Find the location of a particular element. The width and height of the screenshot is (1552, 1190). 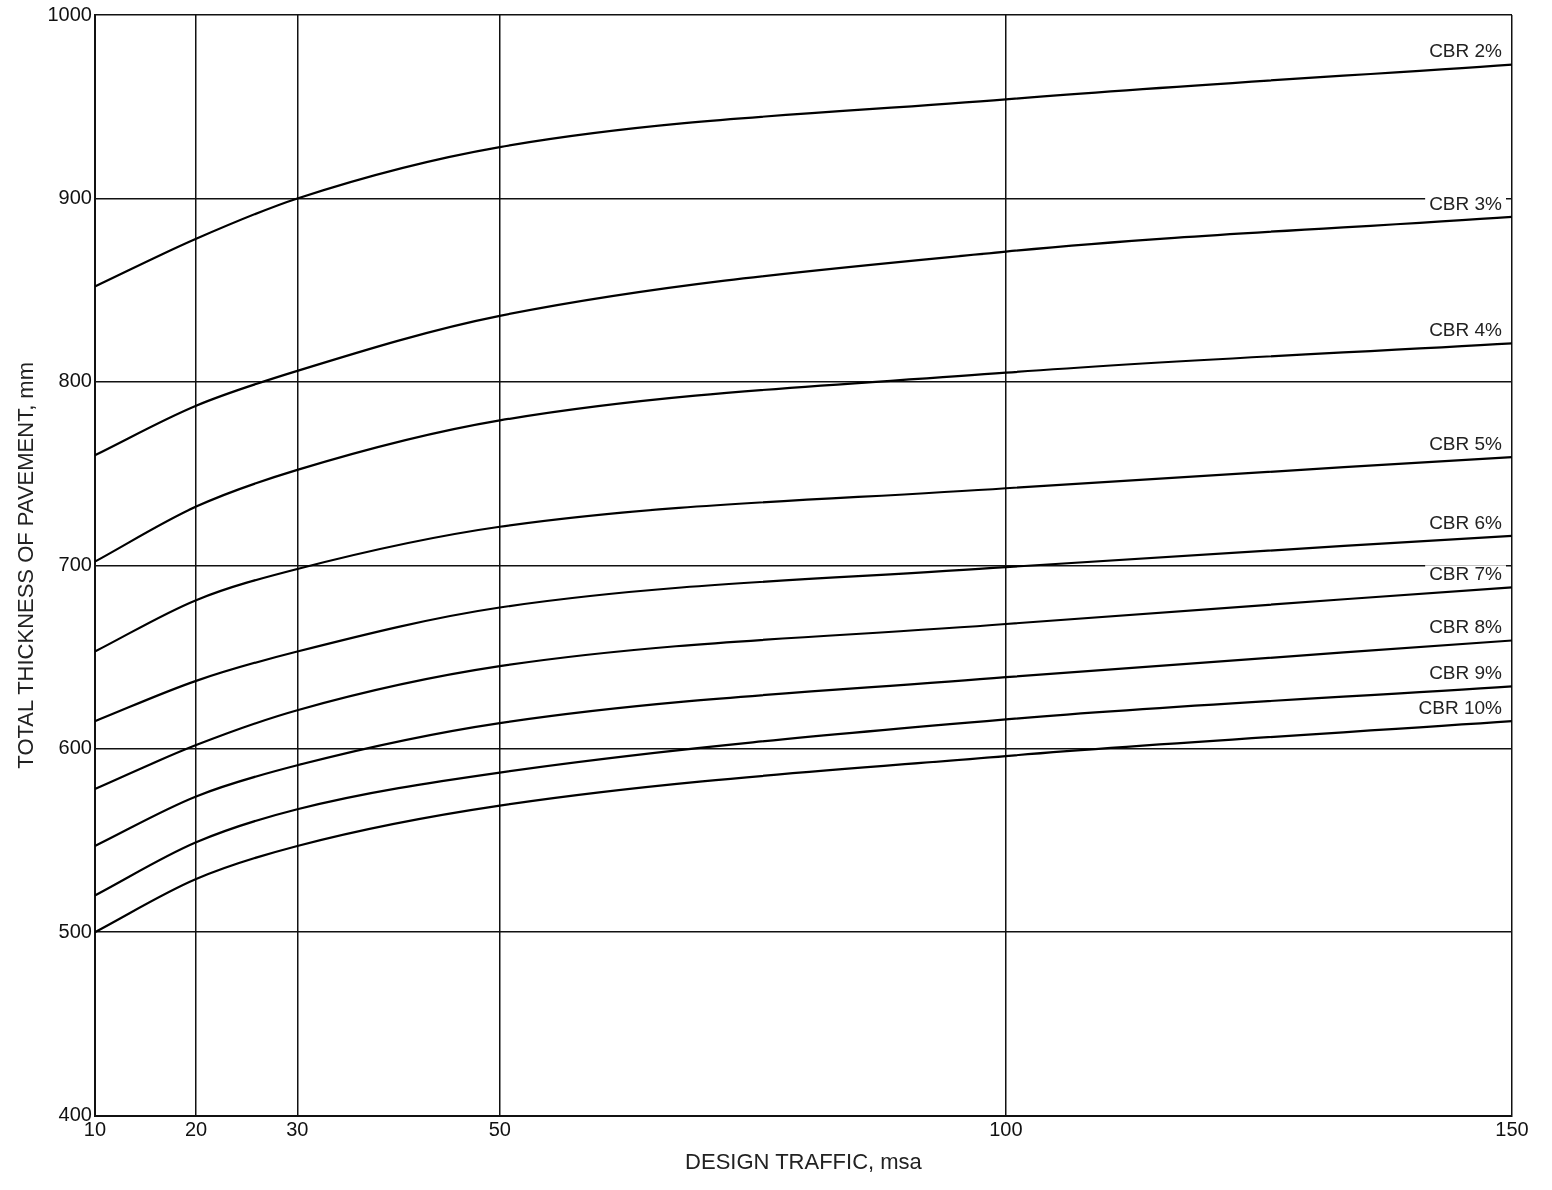

x-tick-label: 30 is located at coordinates (297, 1129).